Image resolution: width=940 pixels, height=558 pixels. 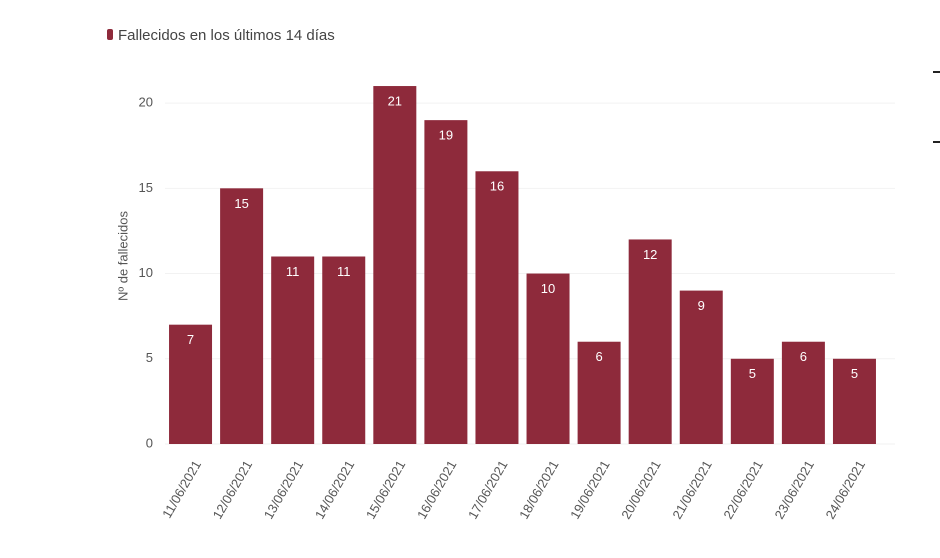 I want to click on data-label: 7, so click(x=190, y=339).